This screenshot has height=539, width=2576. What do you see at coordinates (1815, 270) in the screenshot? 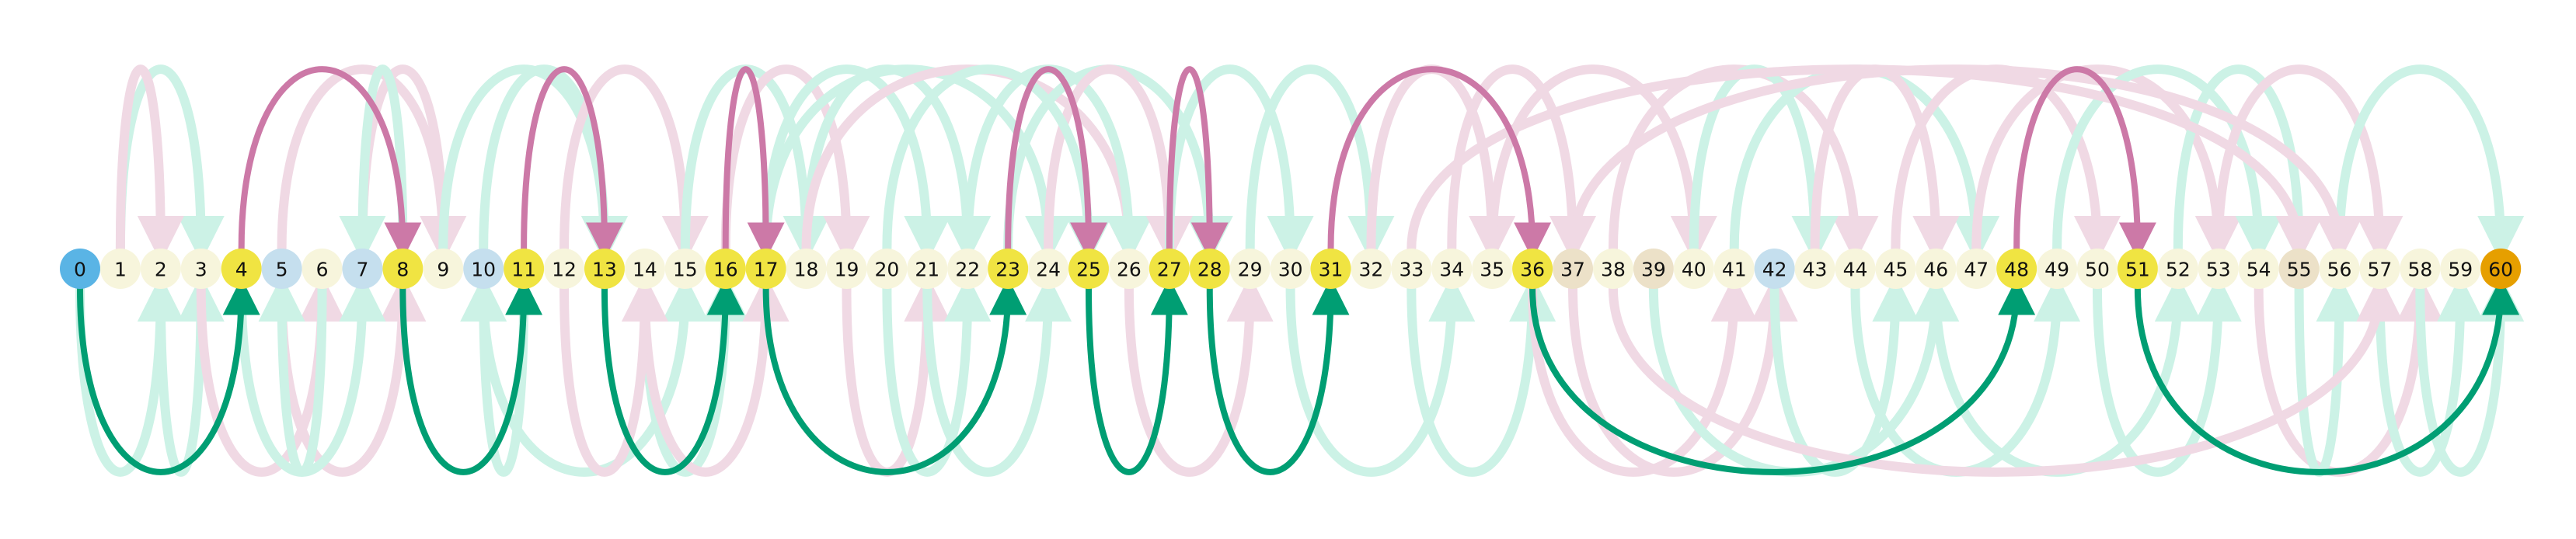
I see `node-label: 43` at bounding box center [1815, 270].